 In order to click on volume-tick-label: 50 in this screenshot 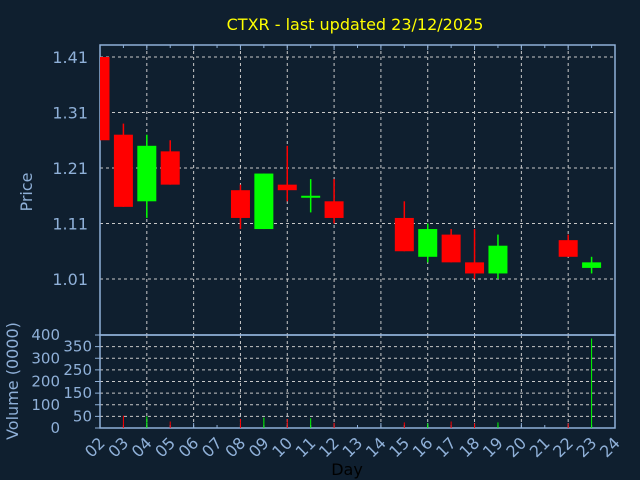, I will do `click(82, 416)`.